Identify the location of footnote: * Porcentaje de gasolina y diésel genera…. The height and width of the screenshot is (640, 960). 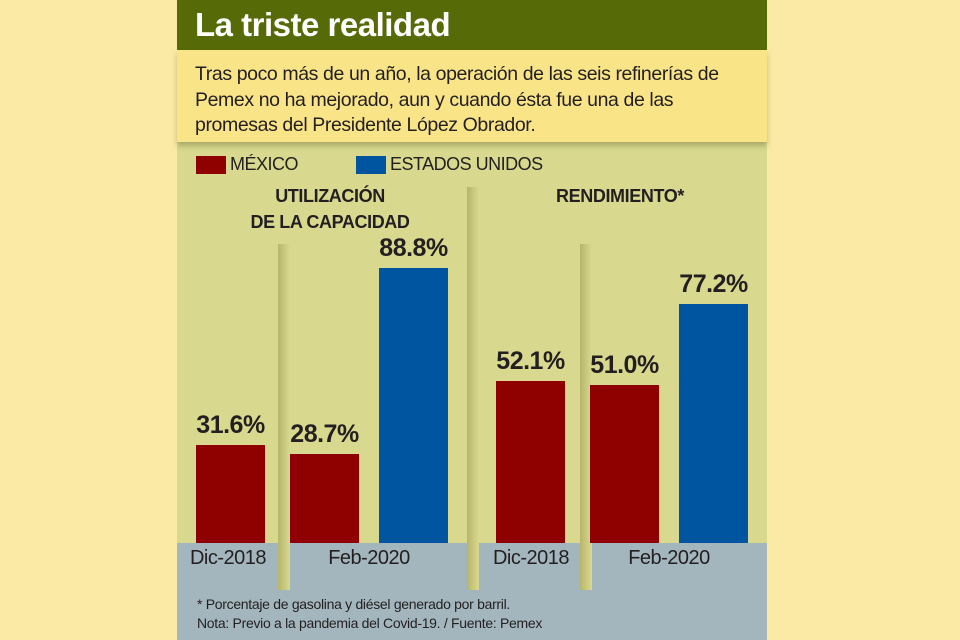
(354, 604).